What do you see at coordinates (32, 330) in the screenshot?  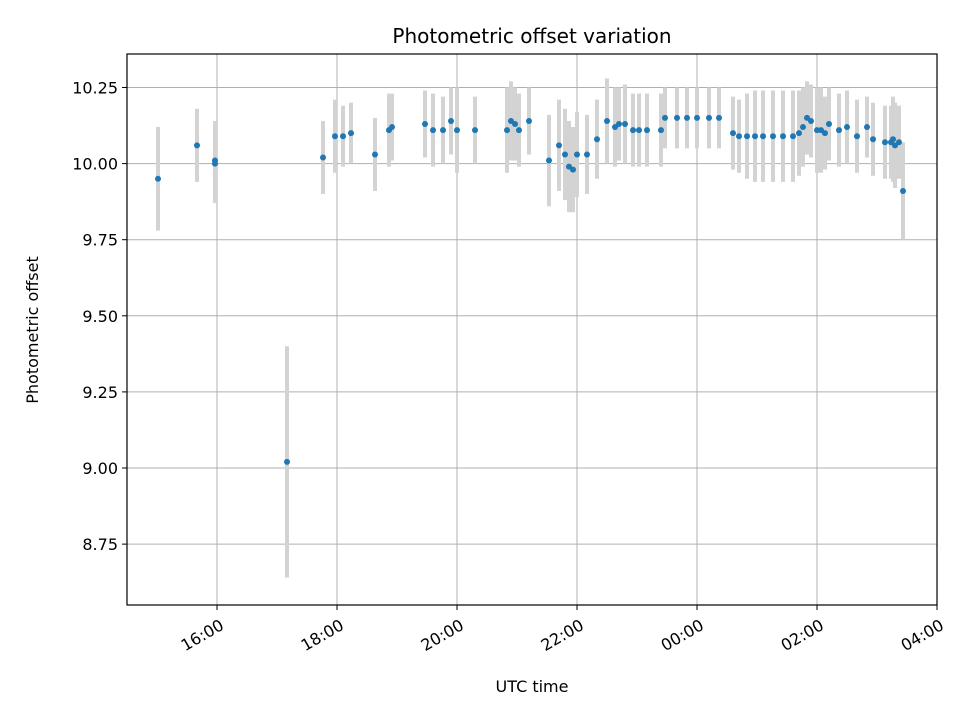 I see `y-axis-label: Photometric offset` at bounding box center [32, 330].